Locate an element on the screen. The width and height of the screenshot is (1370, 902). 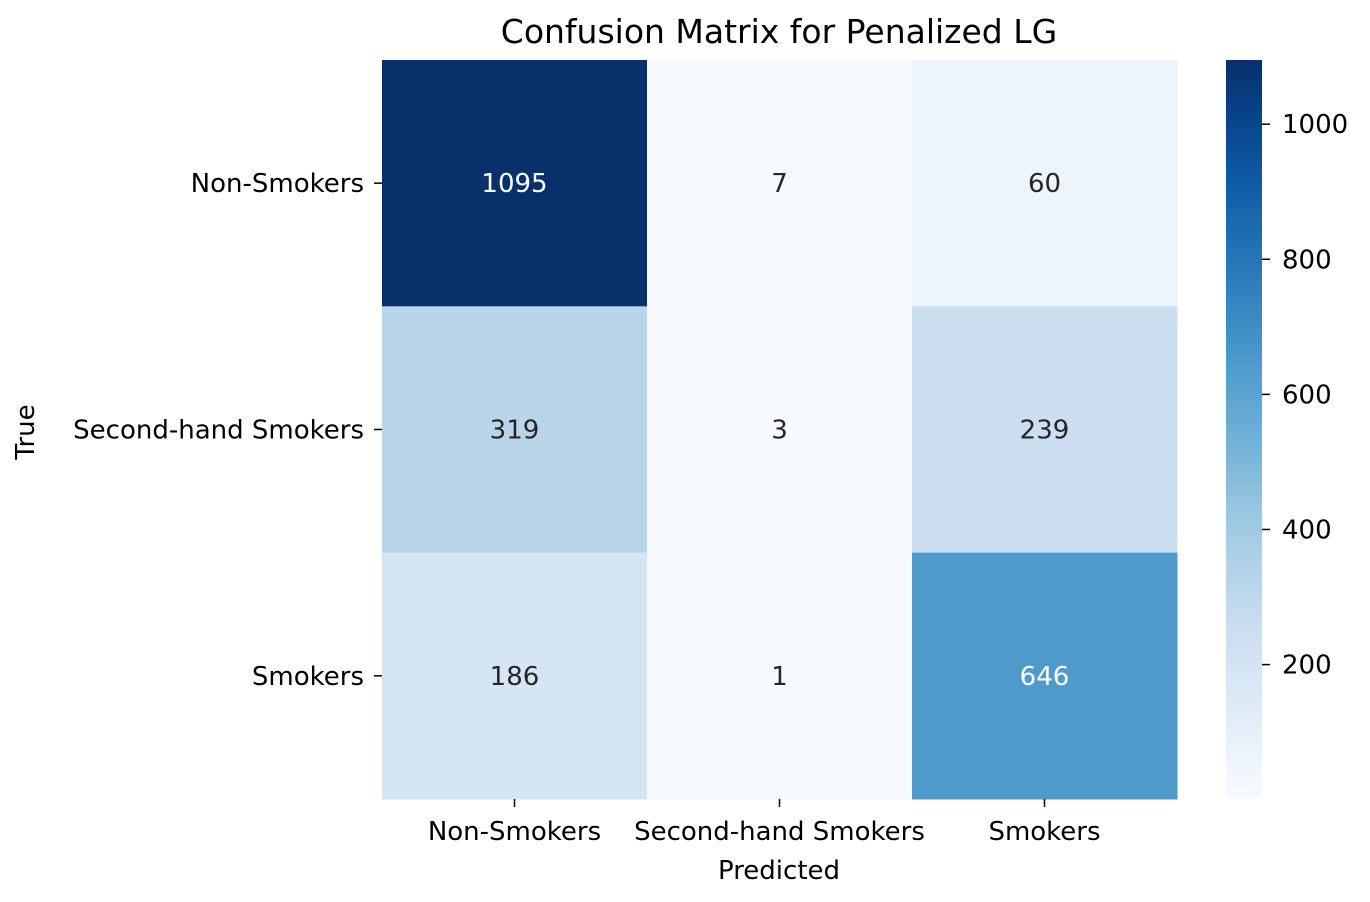
x-axis-label: Predicted is located at coordinates (779, 871).